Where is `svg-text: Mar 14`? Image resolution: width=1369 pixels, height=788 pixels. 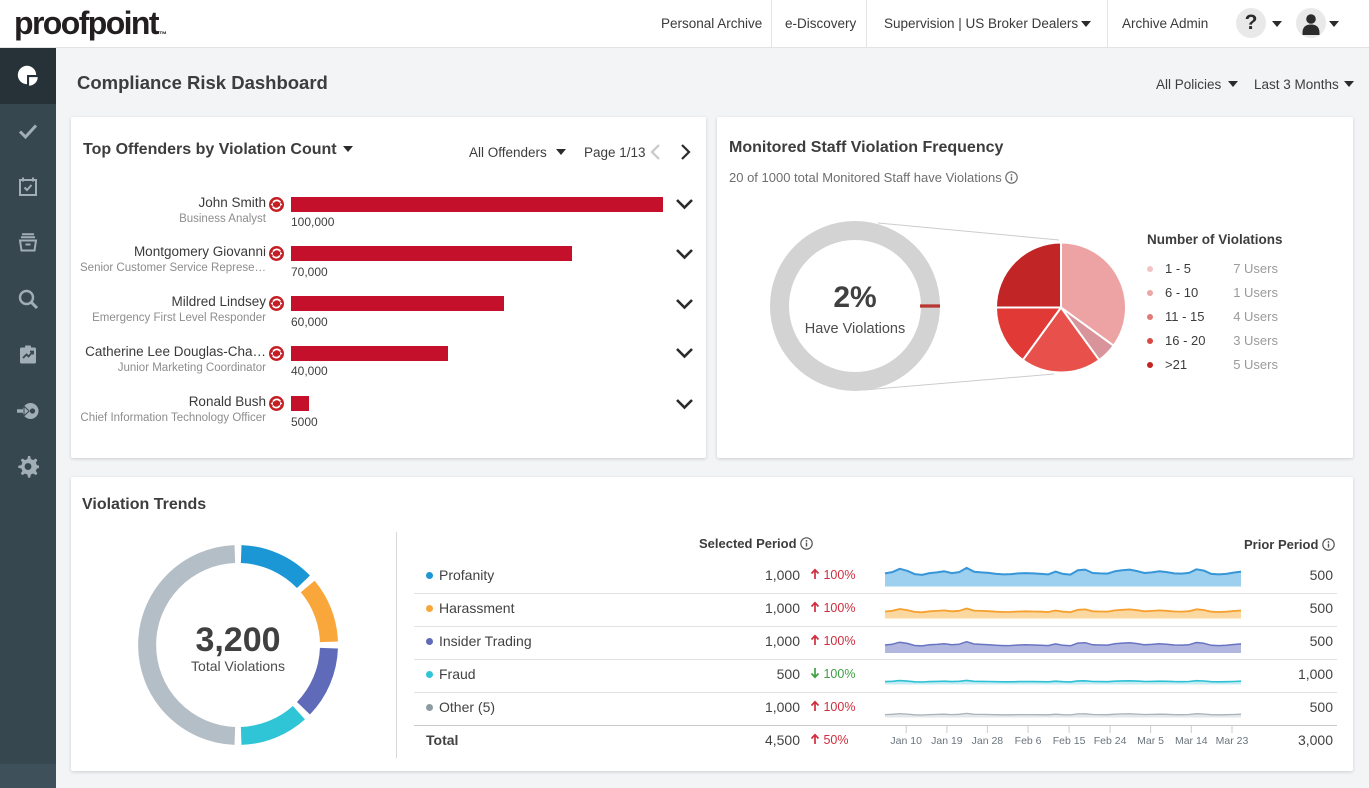 svg-text: Mar 14 is located at coordinates (1191, 741).